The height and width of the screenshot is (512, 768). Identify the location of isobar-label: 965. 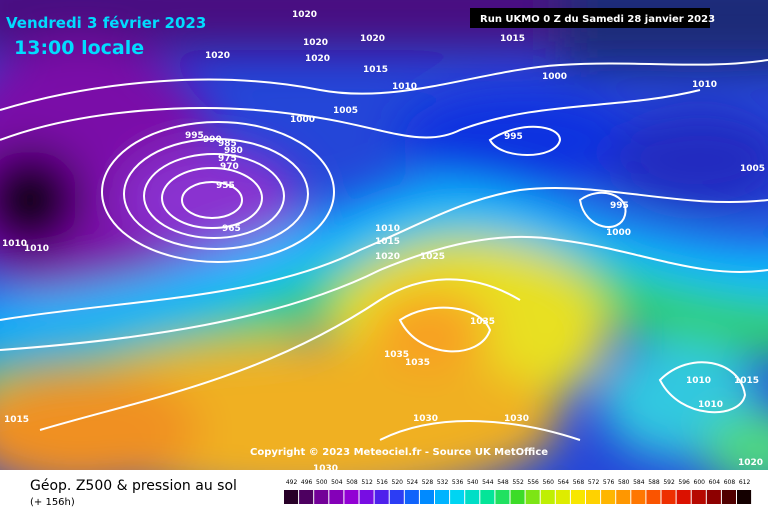
(231, 229).